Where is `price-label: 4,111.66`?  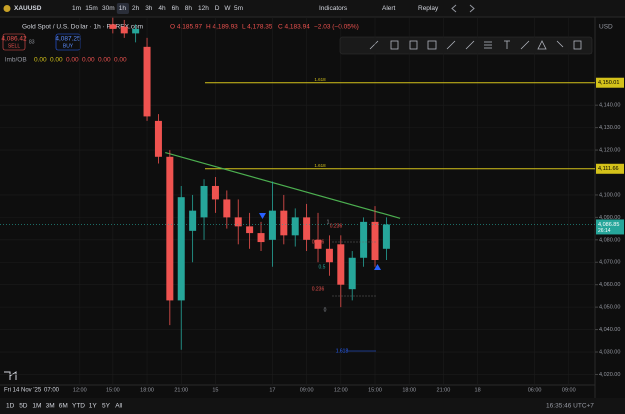
price-label: 4,111.66 is located at coordinates (608, 169).